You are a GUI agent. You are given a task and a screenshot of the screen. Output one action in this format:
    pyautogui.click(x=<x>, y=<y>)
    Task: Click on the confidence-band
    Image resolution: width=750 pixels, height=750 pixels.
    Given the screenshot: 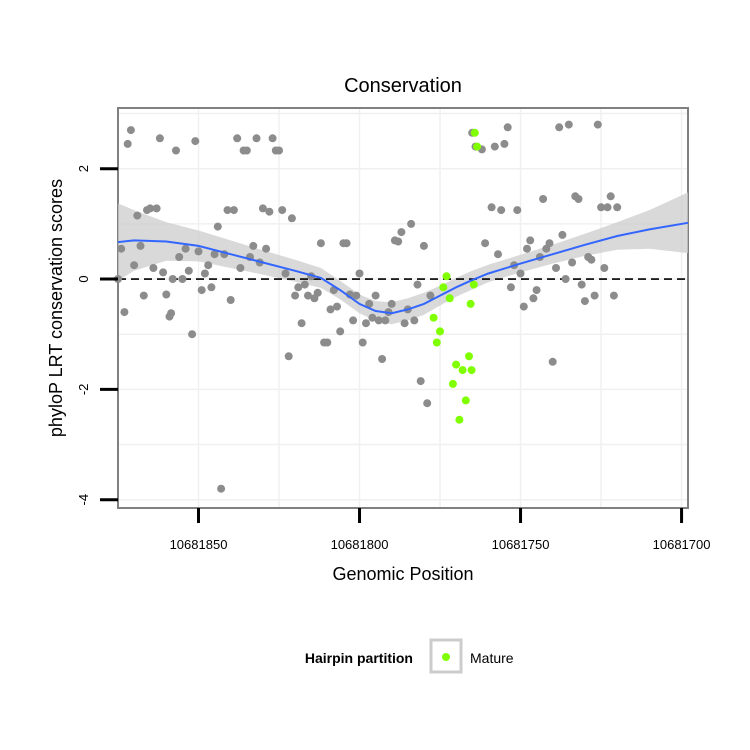 What is the action you would take?
    pyautogui.click(x=403, y=258)
    